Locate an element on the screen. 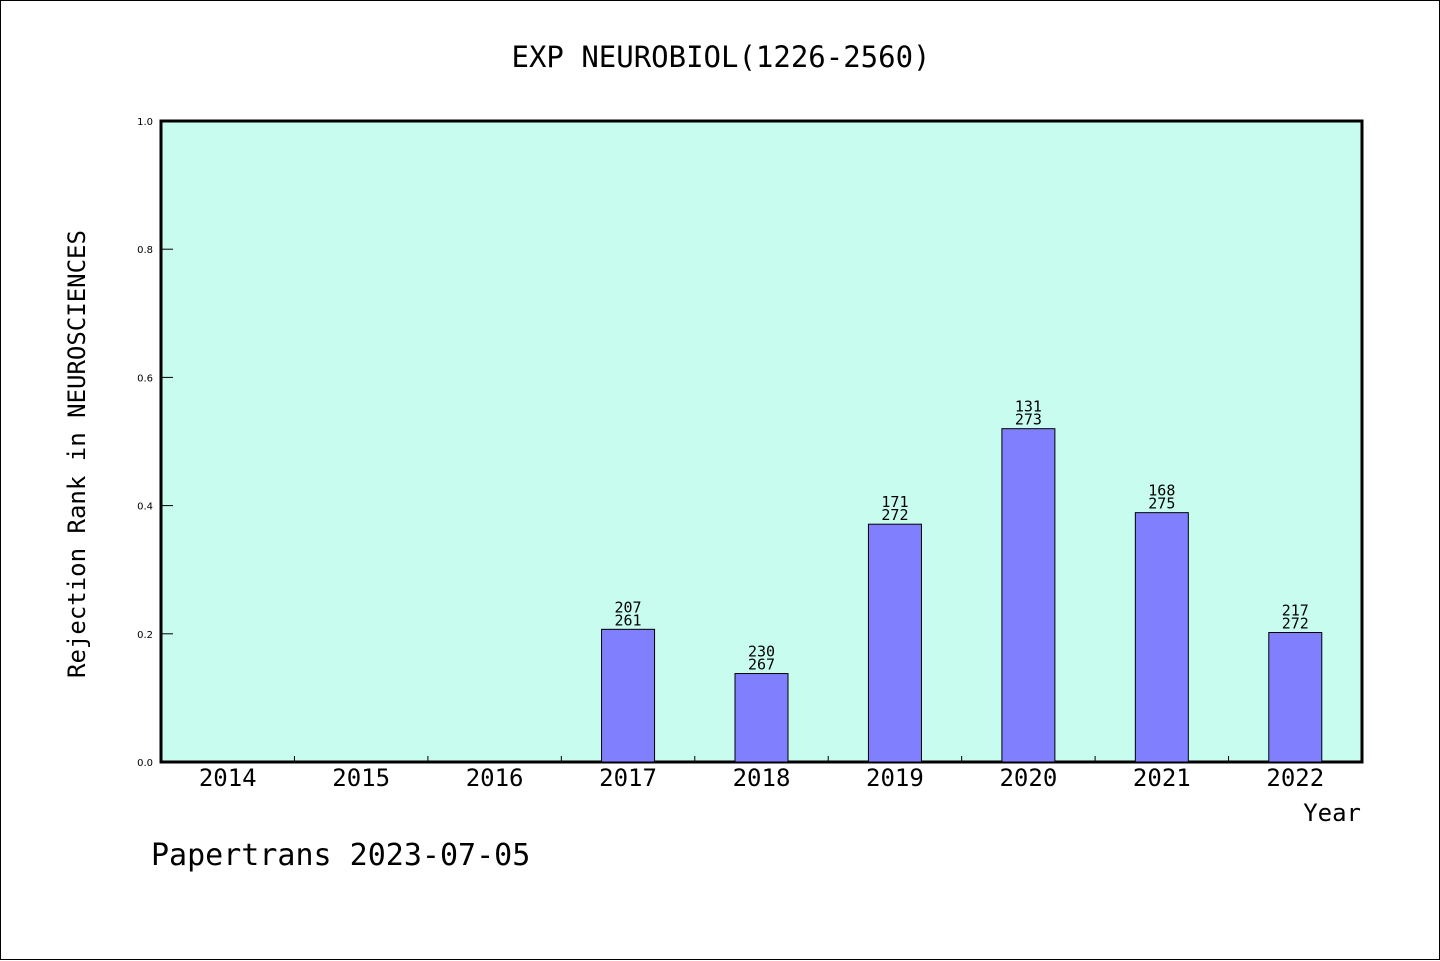  bar-label-total: 273 is located at coordinates (1028, 420).